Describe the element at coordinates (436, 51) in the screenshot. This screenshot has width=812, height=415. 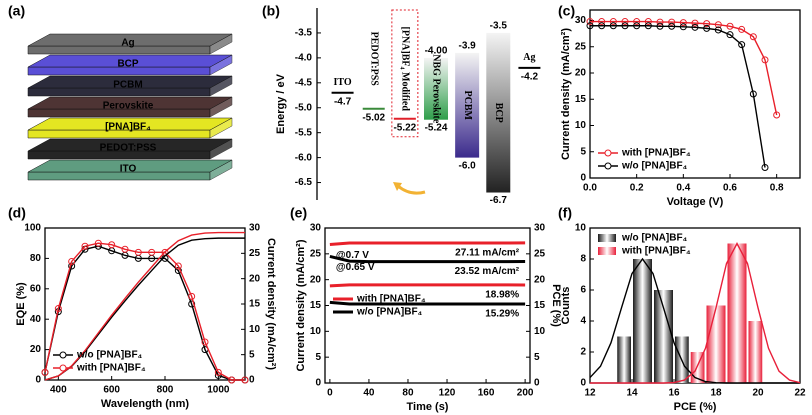
I see `level-value-label: -4.00` at that location.